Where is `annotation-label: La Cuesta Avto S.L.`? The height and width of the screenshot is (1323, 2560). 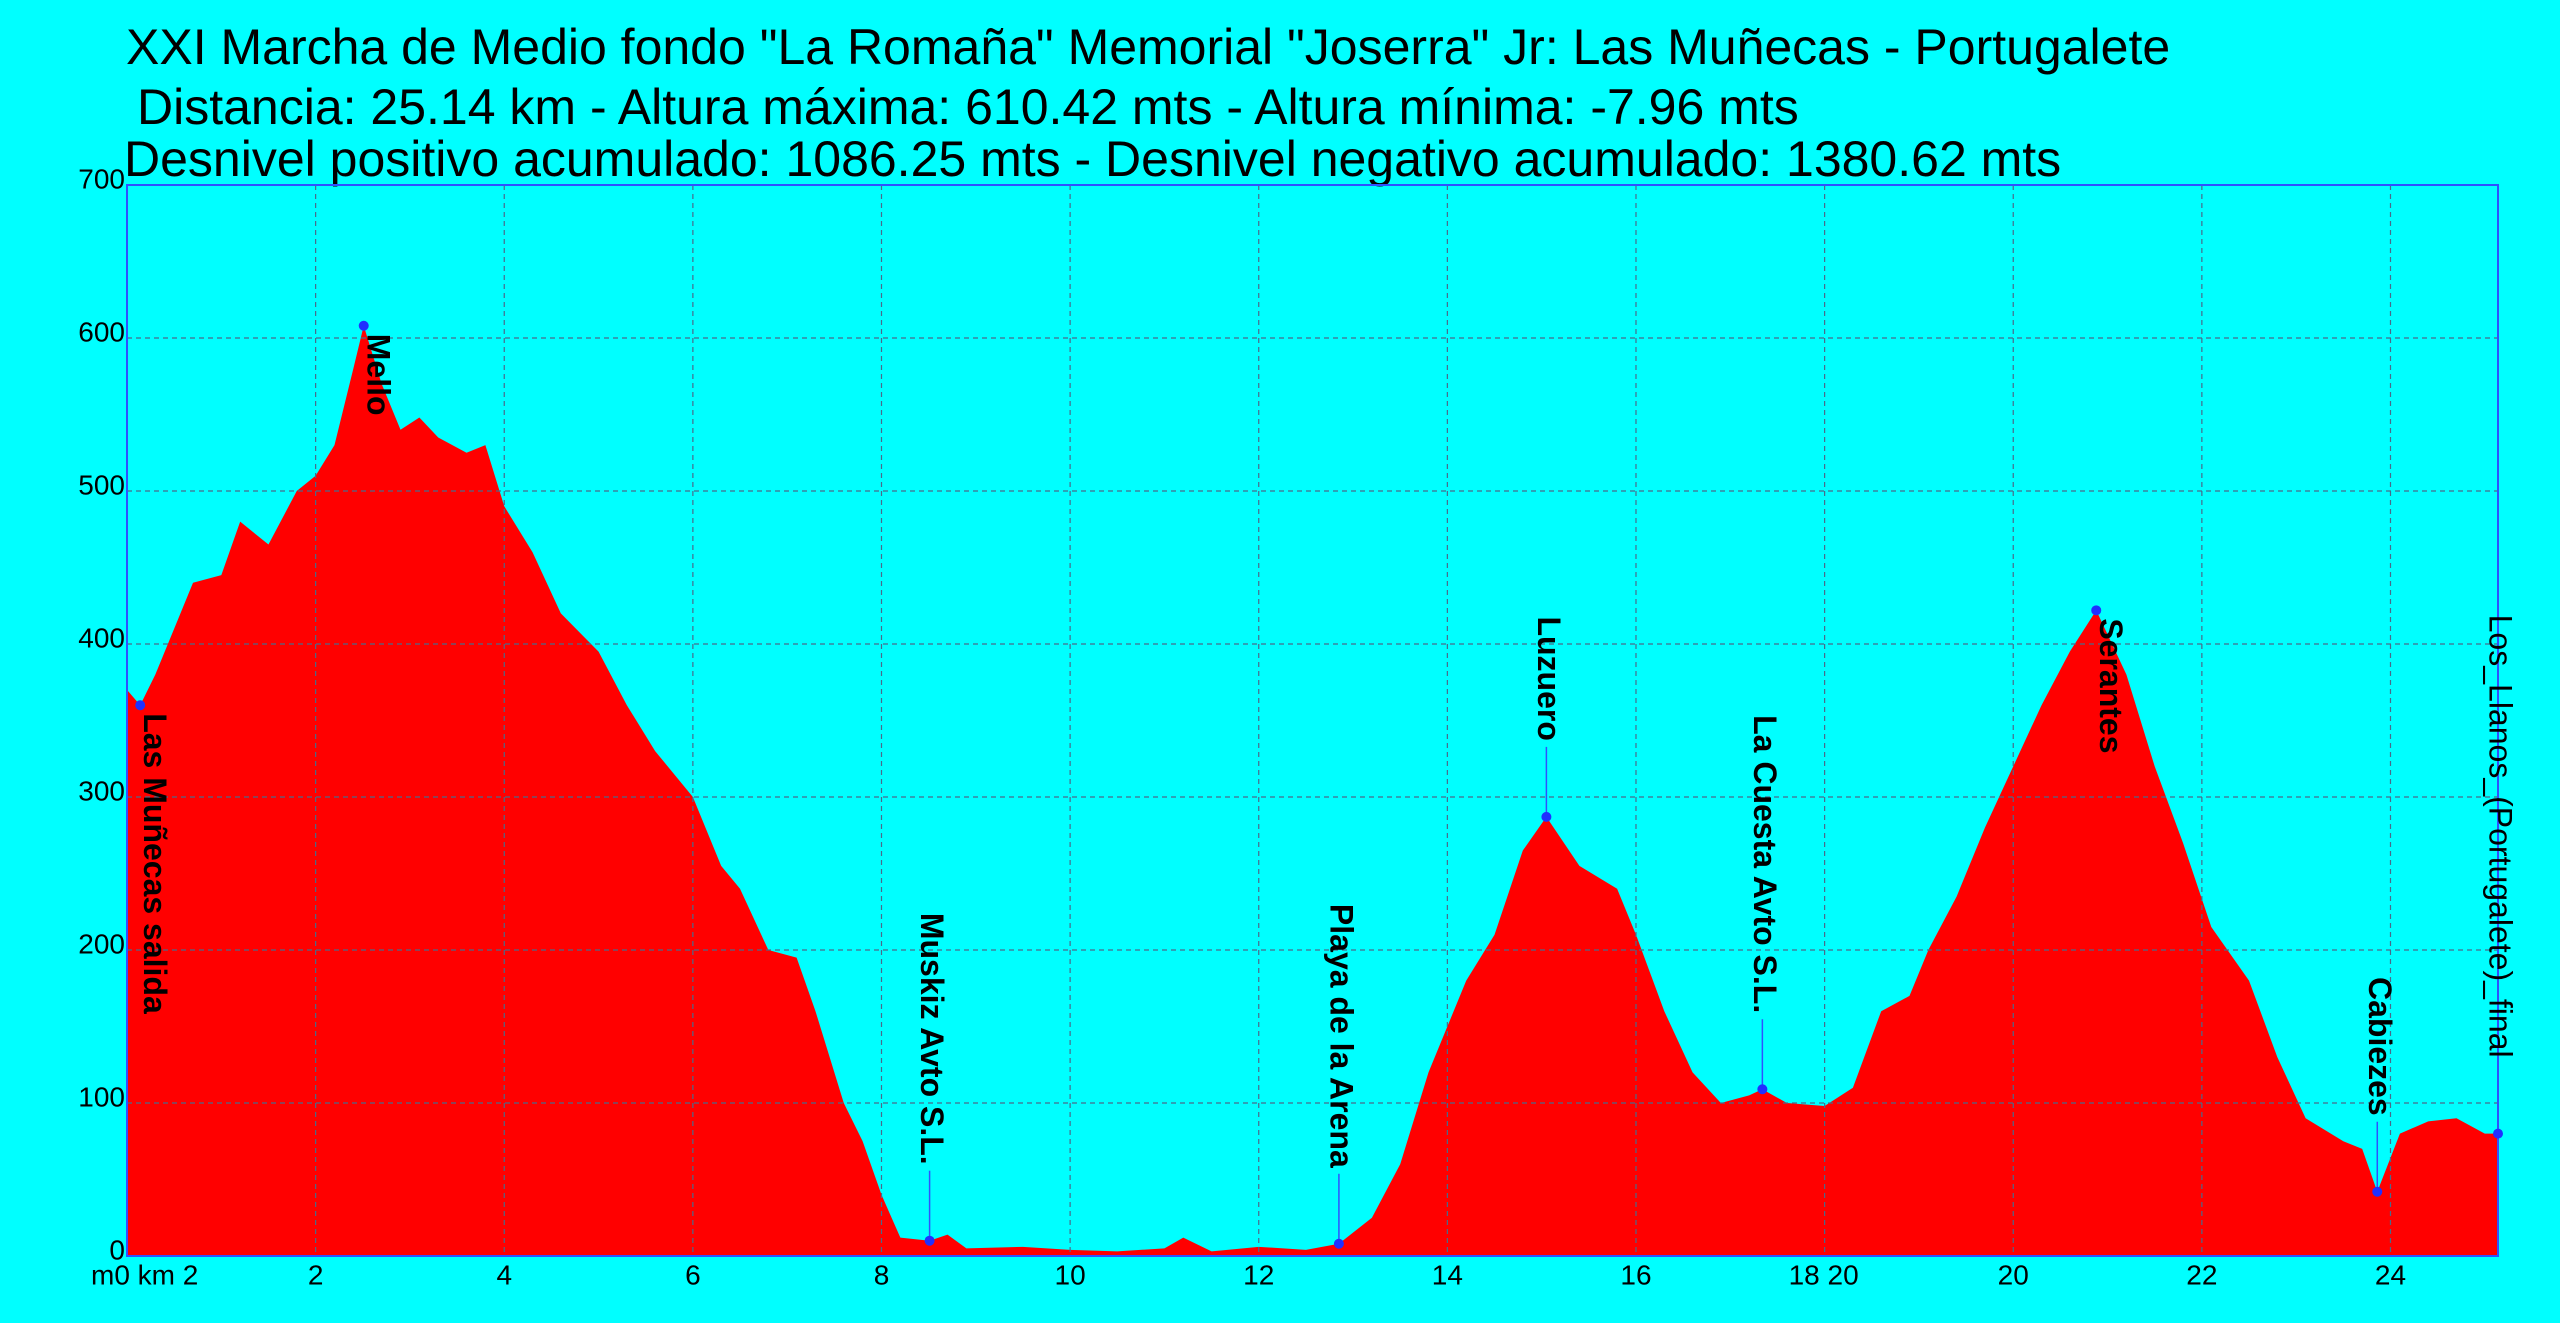 annotation-label: La Cuesta Avto S.L. is located at coordinates (1765, 864).